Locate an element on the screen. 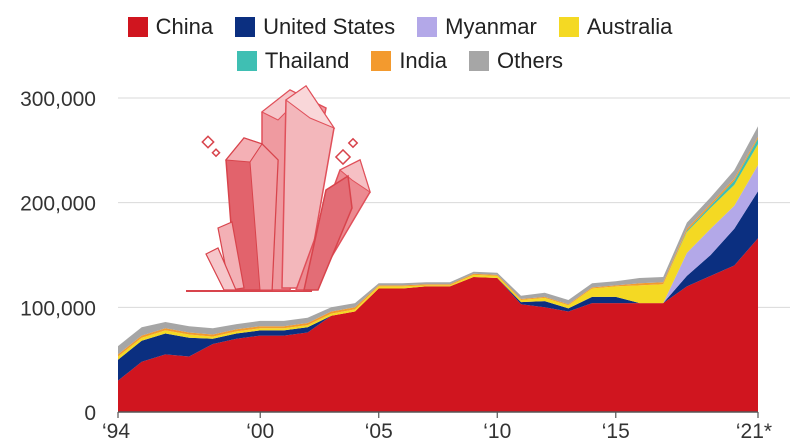  legend-item-india: India is located at coordinates (409, 61).